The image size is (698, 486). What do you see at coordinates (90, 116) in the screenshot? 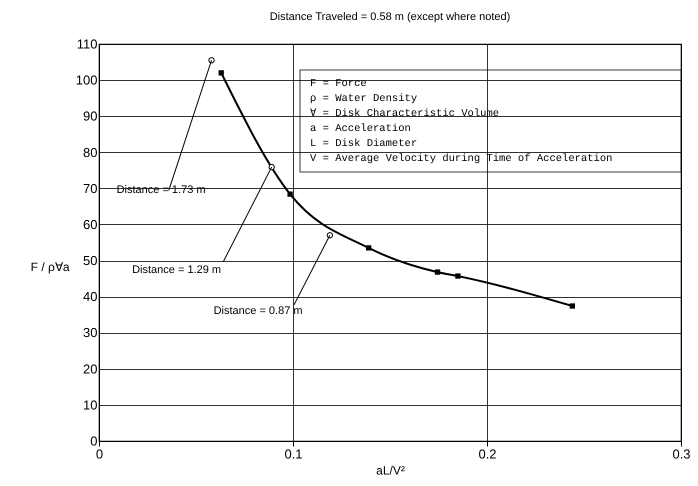
I see `y-tick-label: 90` at bounding box center [90, 116].